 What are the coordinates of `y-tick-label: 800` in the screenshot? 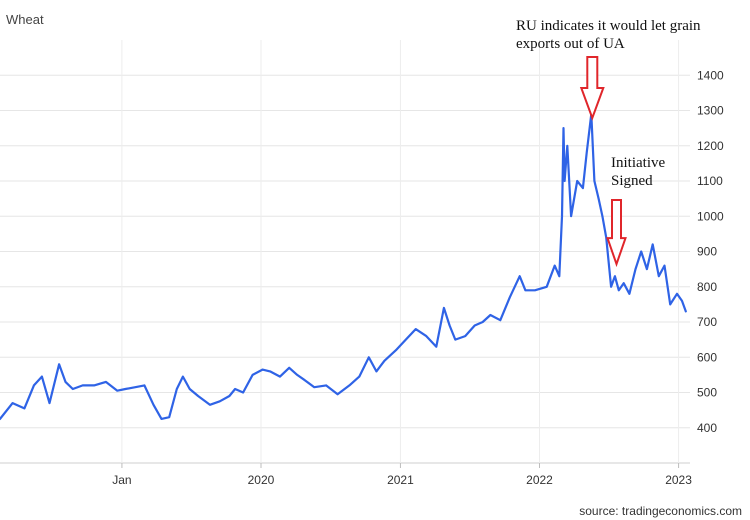 It's located at (707, 287).